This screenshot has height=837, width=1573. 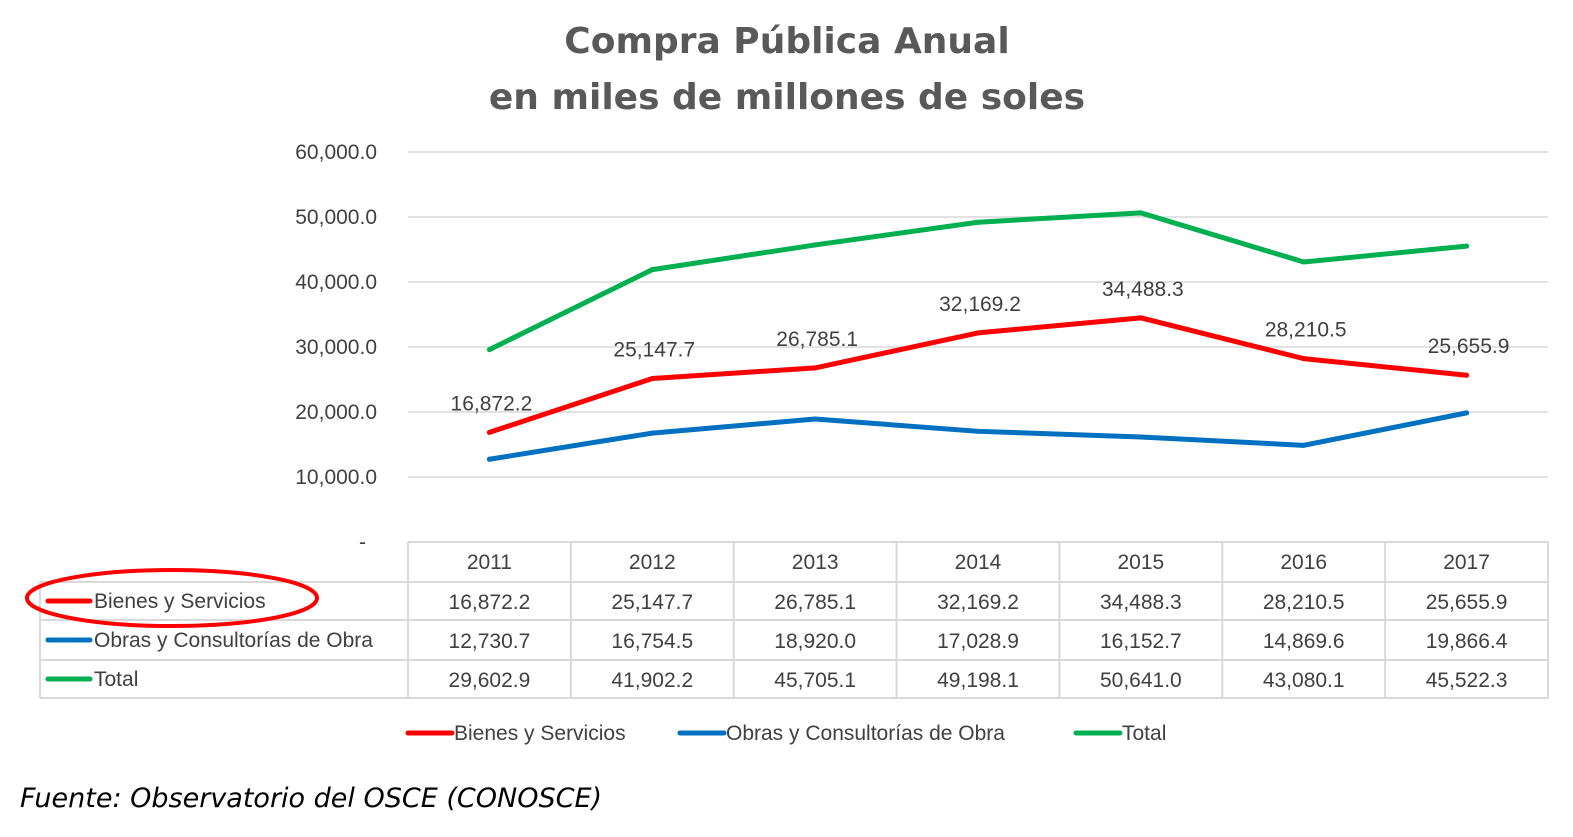 I want to click on data-label: 32,169.2, so click(x=980, y=304).